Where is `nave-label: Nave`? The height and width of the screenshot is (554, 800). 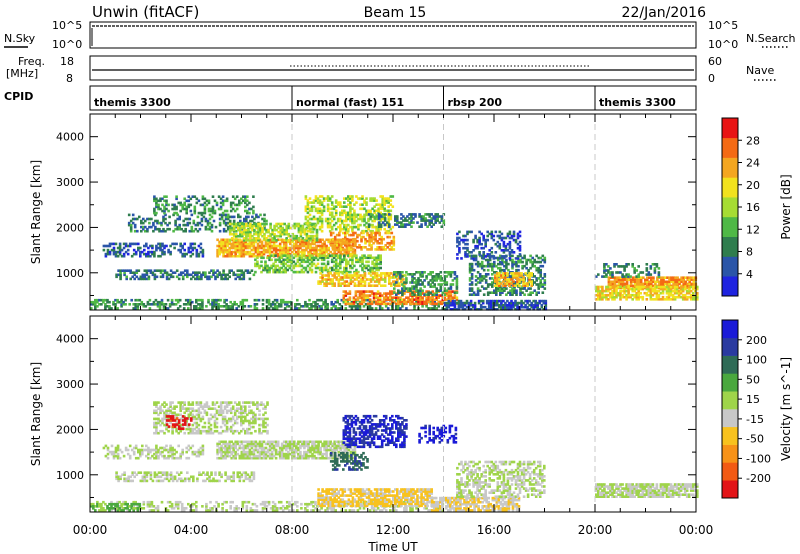
nave-label: Nave is located at coordinates (760, 70).